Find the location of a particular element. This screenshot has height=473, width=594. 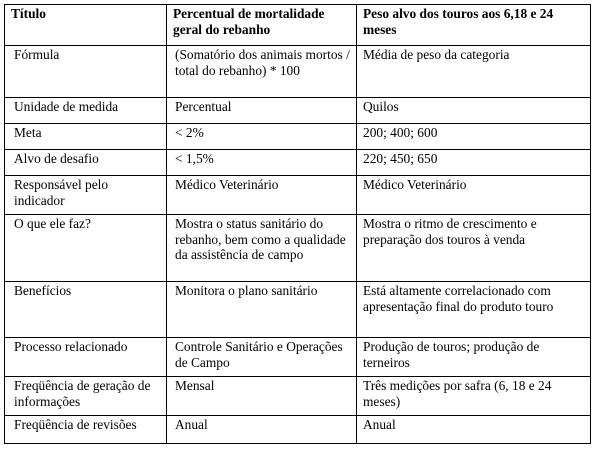

table-row-goal: Meta < 2% 200; 400; 600 is located at coordinates (297, 136).